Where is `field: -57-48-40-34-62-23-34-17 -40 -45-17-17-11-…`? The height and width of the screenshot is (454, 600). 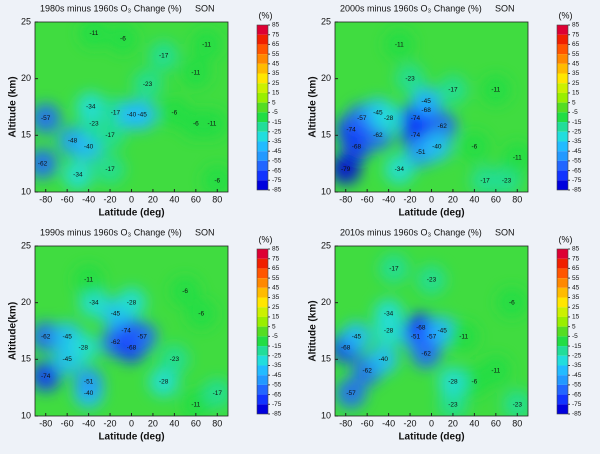 field: -57-48-40-34-62-23-34-17 -40 -45-17-17-11-… is located at coordinates (131, 107).